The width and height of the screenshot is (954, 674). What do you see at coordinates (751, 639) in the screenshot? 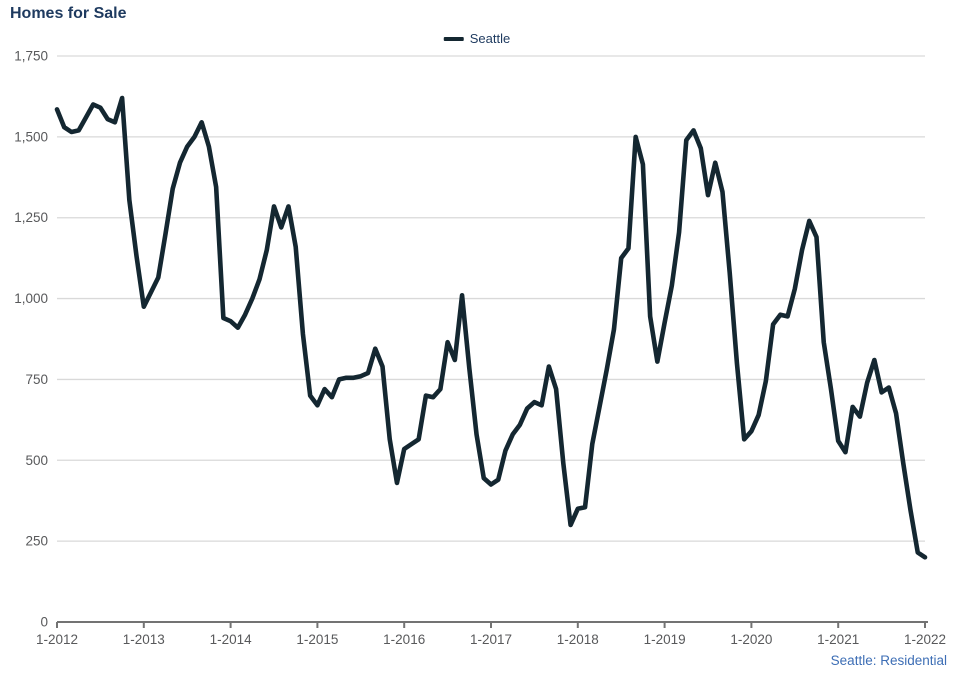
I see `x-axis-label: 1-2020` at bounding box center [751, 639].